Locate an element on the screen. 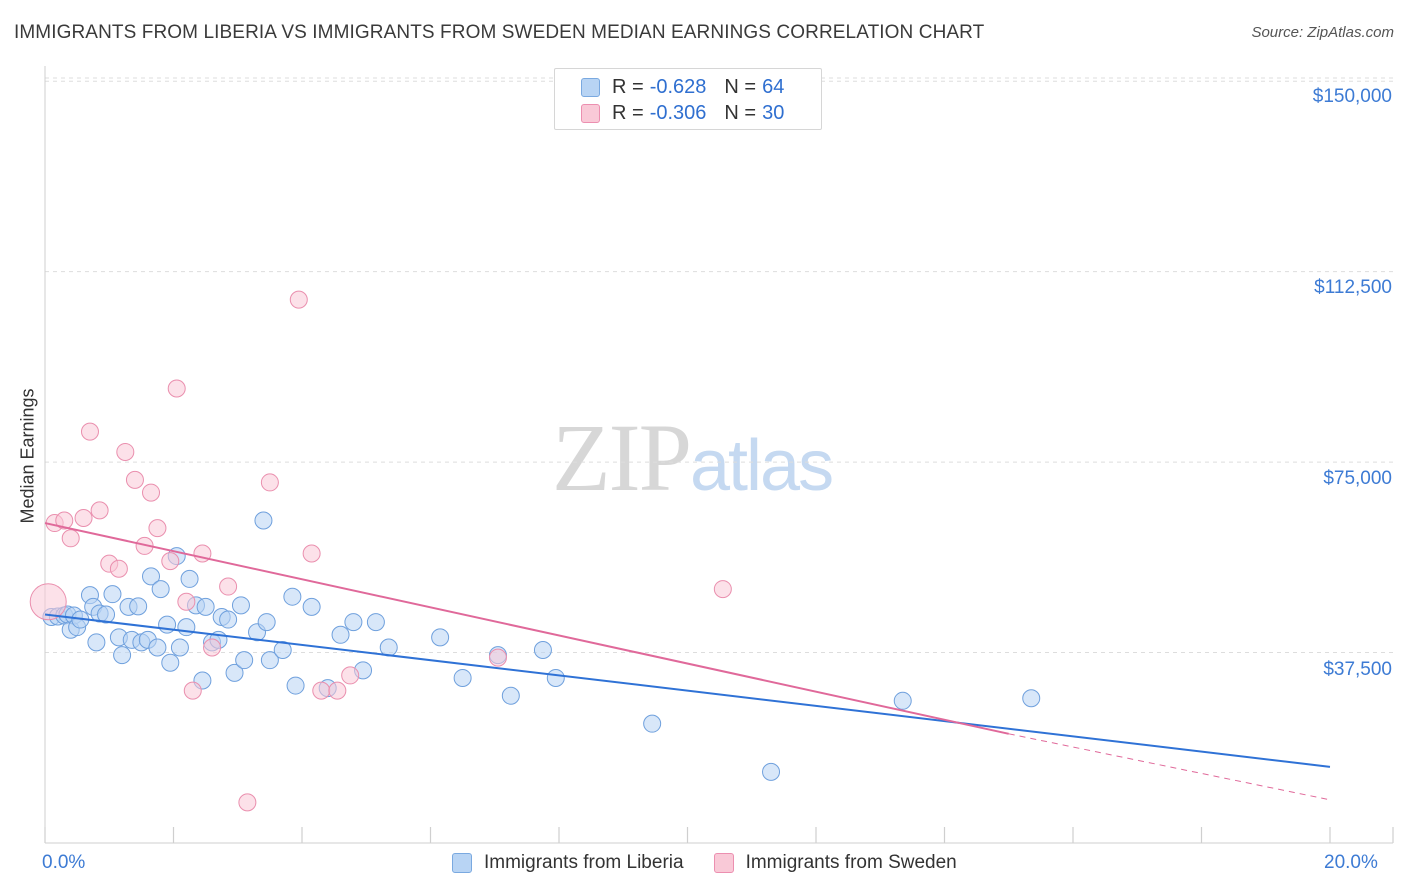 Image resolution: width=1406 pixels, height=892 pixels. y-tick-label-75000: $75,000 is located at coordinates (1357, 478).